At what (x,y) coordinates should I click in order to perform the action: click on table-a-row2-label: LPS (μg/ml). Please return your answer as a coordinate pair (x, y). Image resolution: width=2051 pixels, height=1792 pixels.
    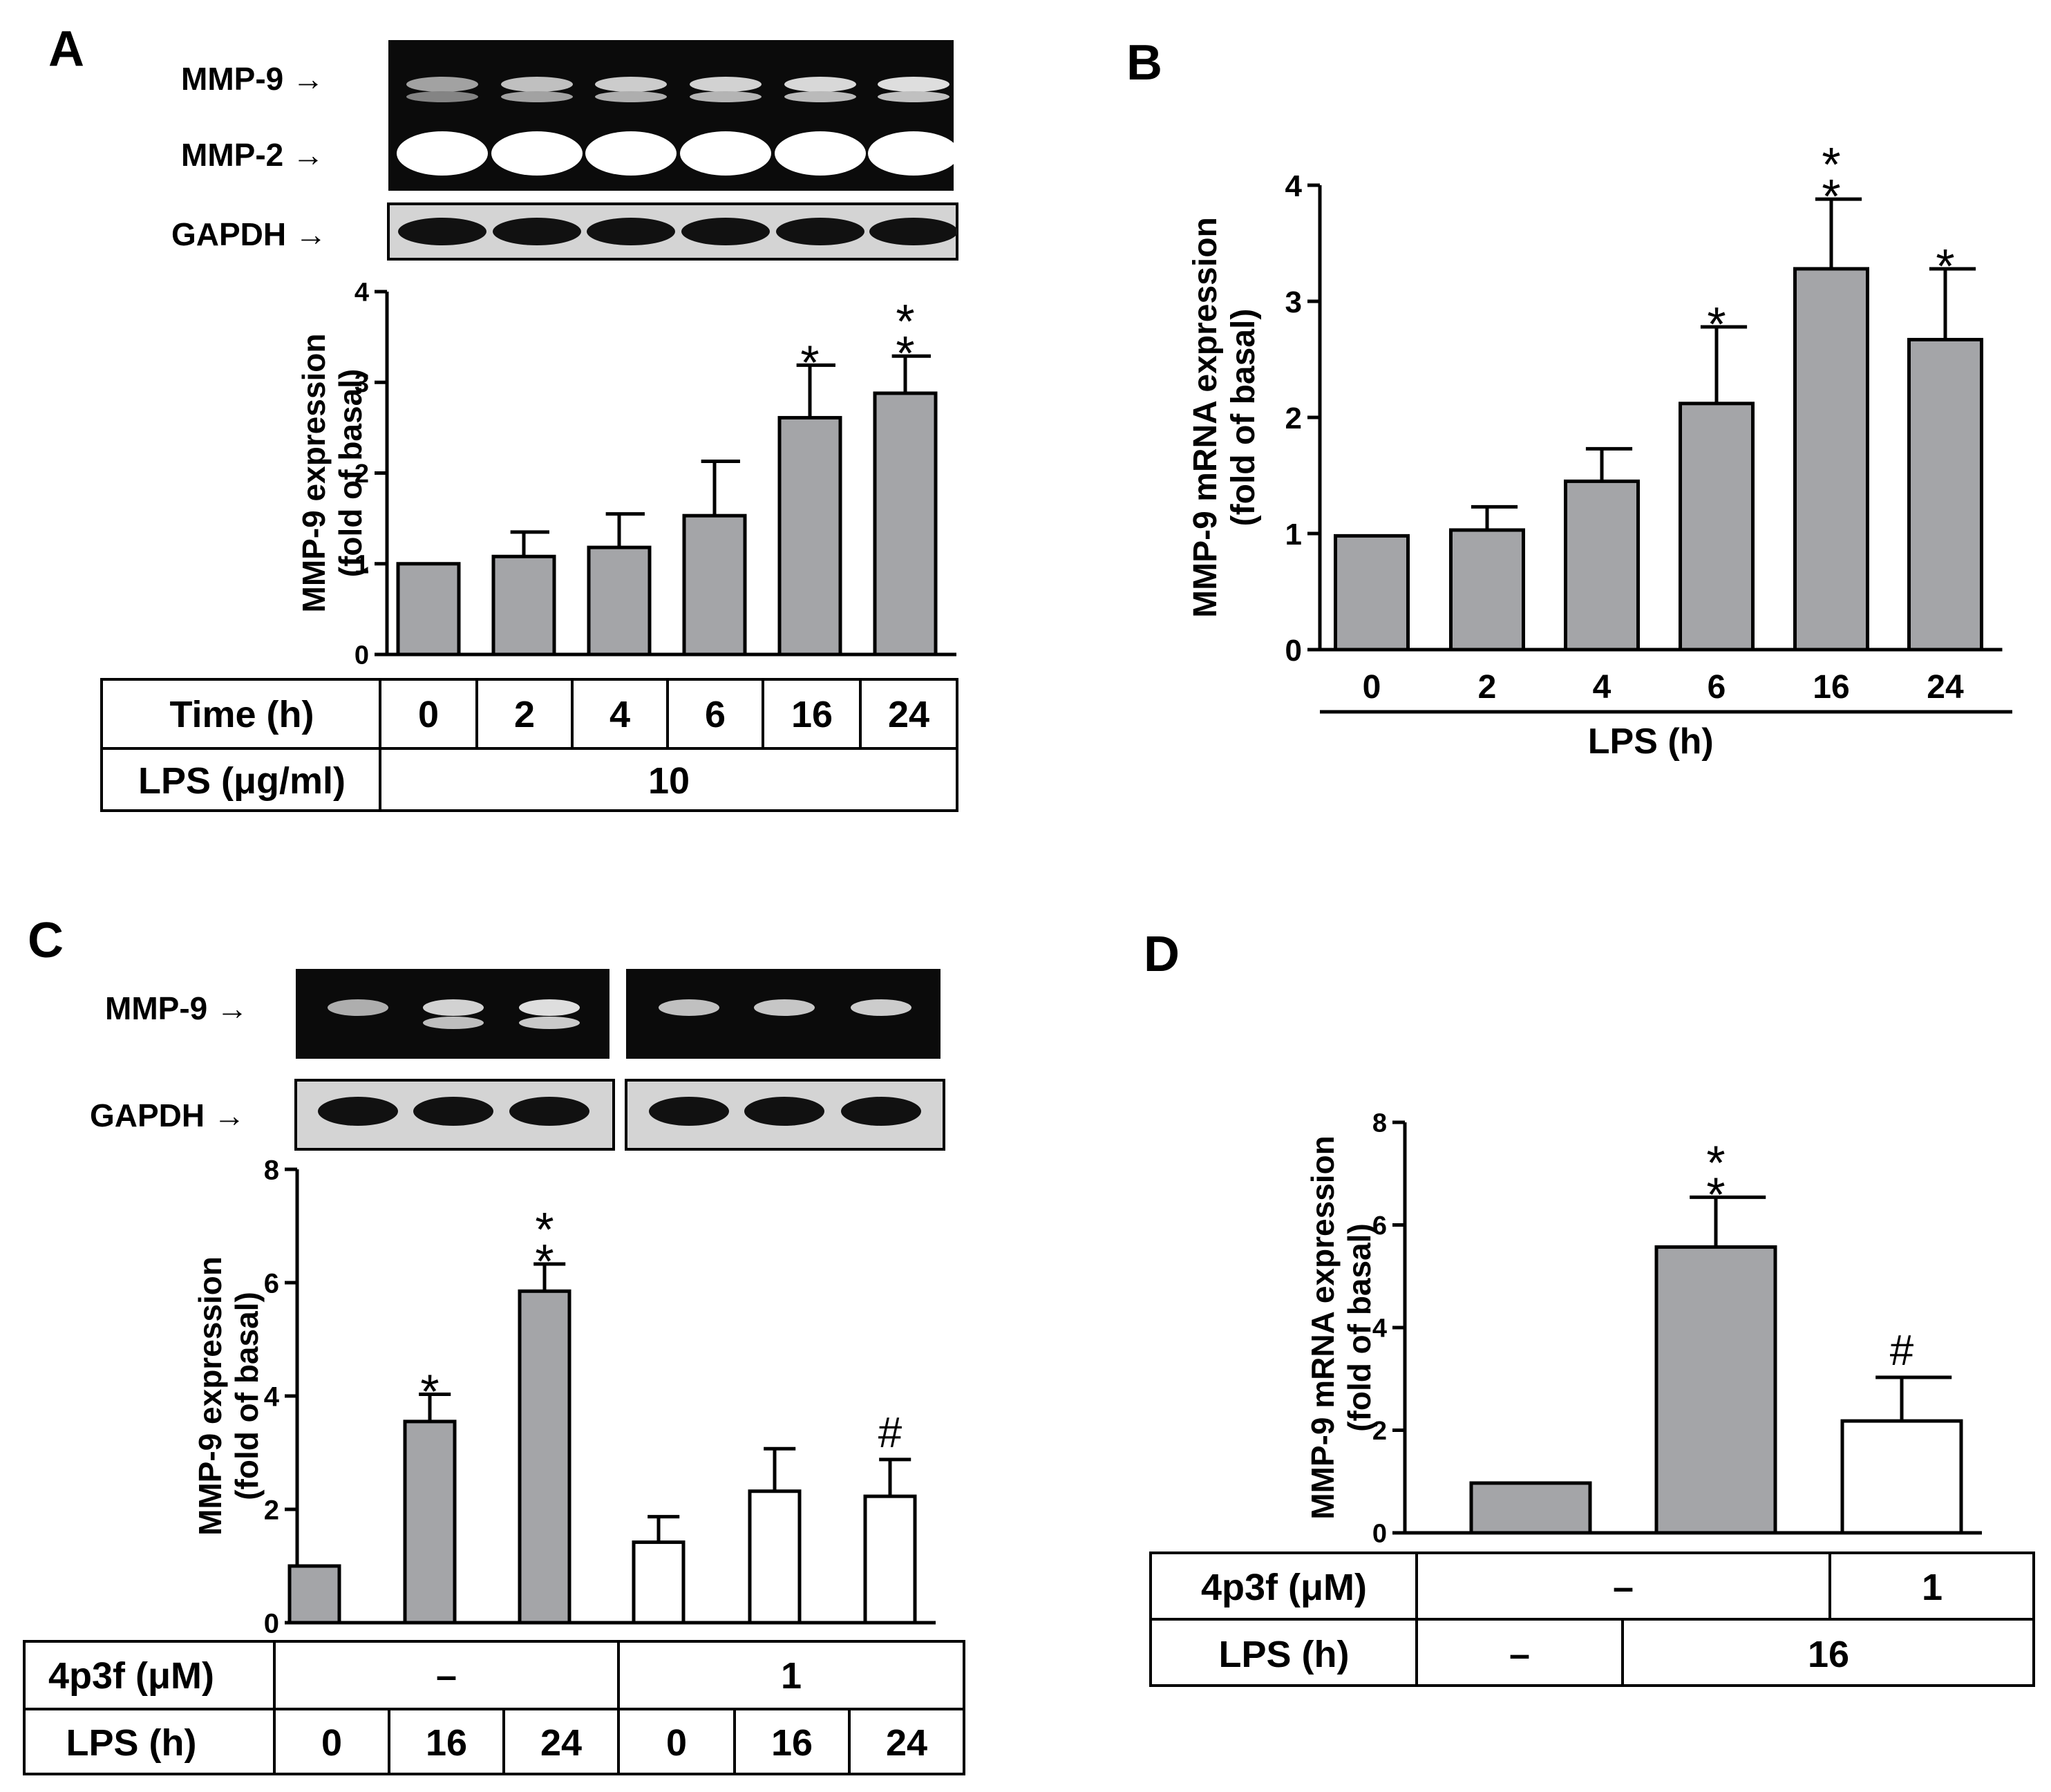
    Looking at the image, I should click on (242, 781).